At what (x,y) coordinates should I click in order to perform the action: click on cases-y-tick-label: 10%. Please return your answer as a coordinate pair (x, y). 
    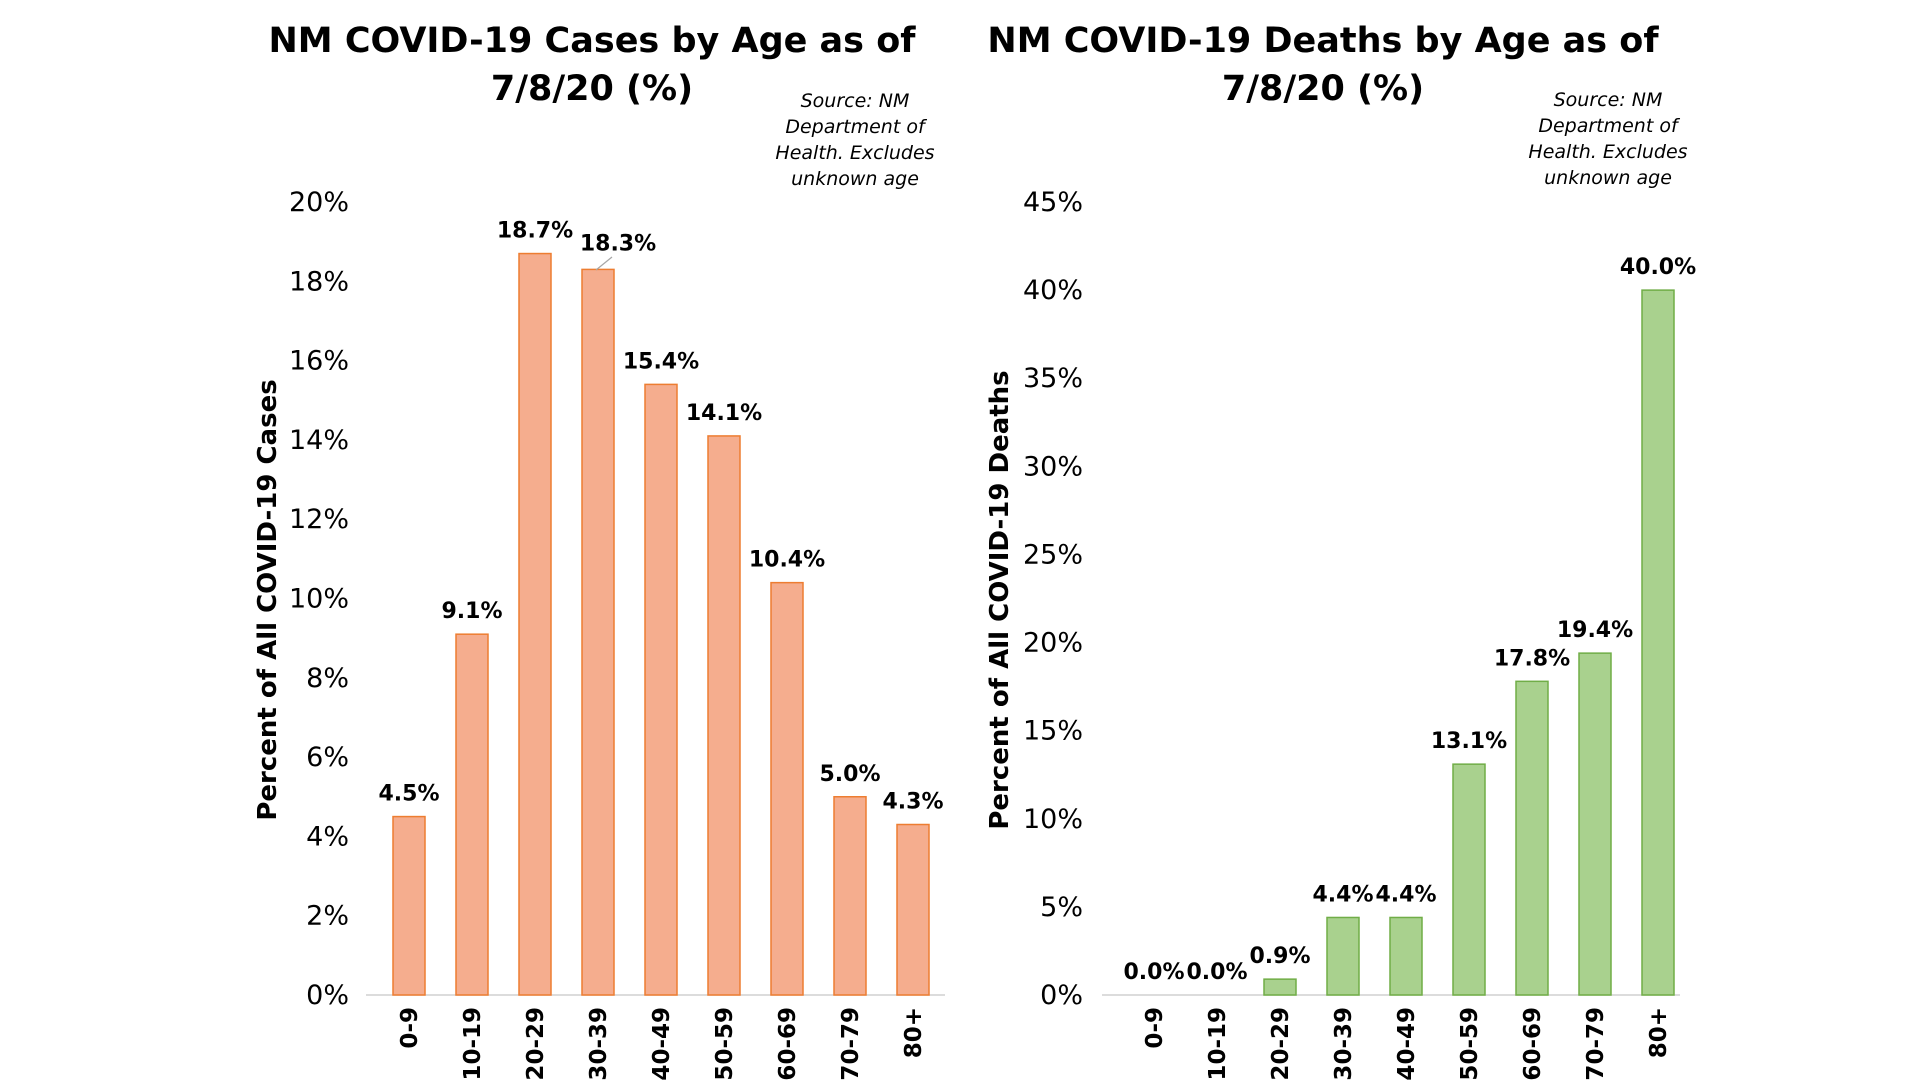
    Looking at the image, I should click on (319, 599).